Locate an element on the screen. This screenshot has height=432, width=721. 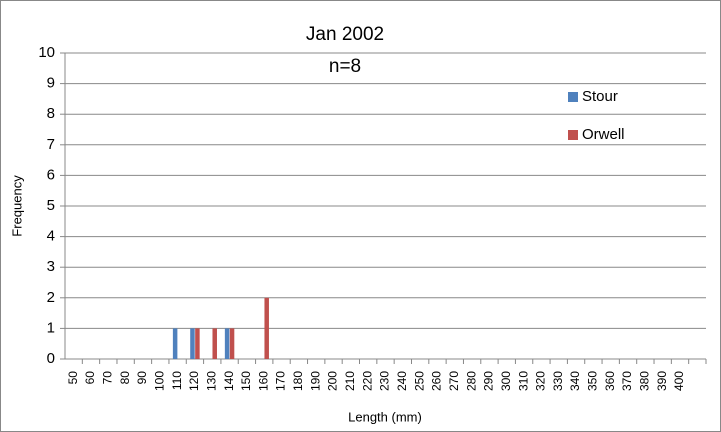
x-tick-label: 210 is located at coordinates (350, 381).